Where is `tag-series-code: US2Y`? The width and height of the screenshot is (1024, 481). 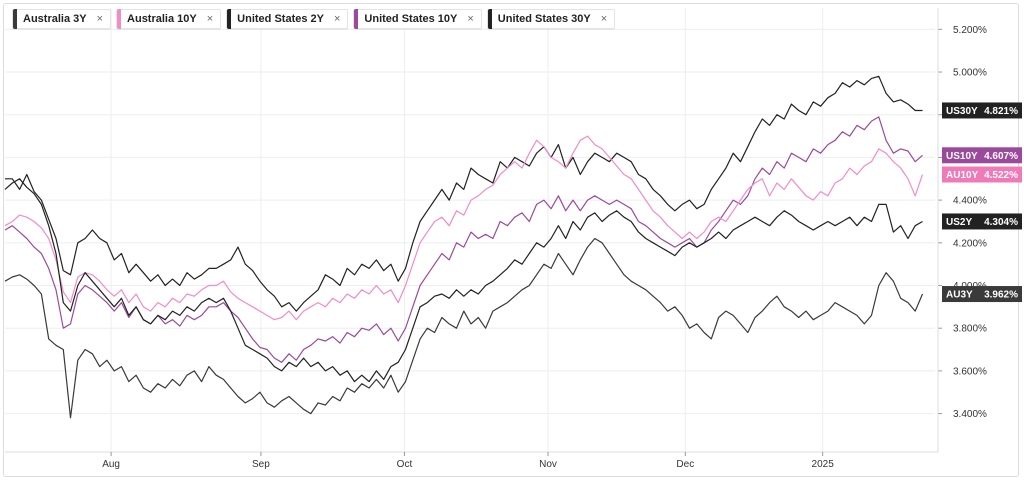 tag-series-code: US2Y is located at coordinates (959, 222).